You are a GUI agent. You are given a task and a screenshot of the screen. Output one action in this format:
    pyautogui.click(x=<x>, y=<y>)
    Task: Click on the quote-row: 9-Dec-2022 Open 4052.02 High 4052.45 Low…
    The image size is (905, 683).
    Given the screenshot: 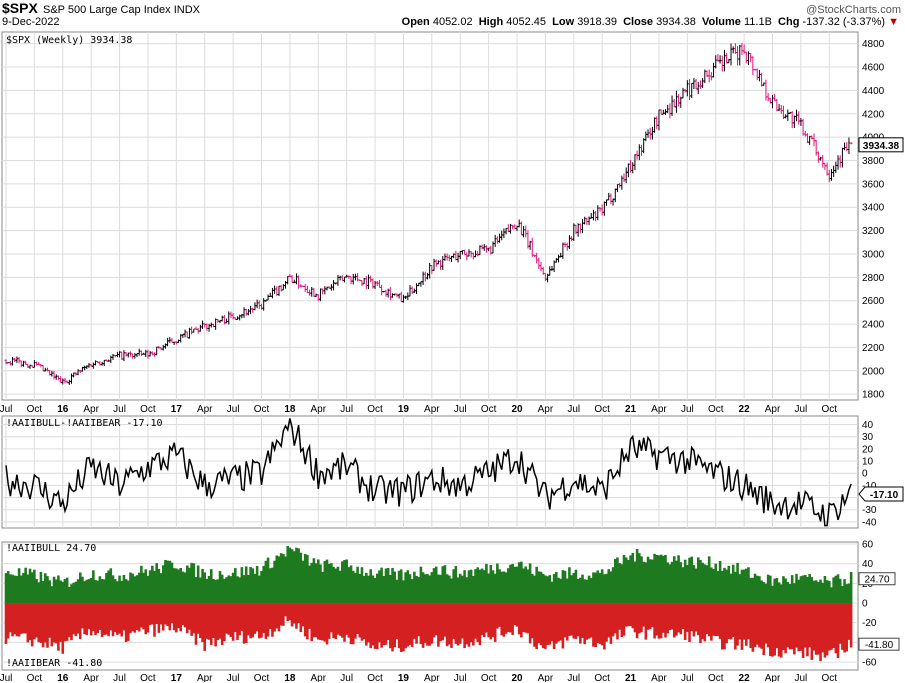 What is the action you would take?
    pyautogui.click(x=452, y=22)
    